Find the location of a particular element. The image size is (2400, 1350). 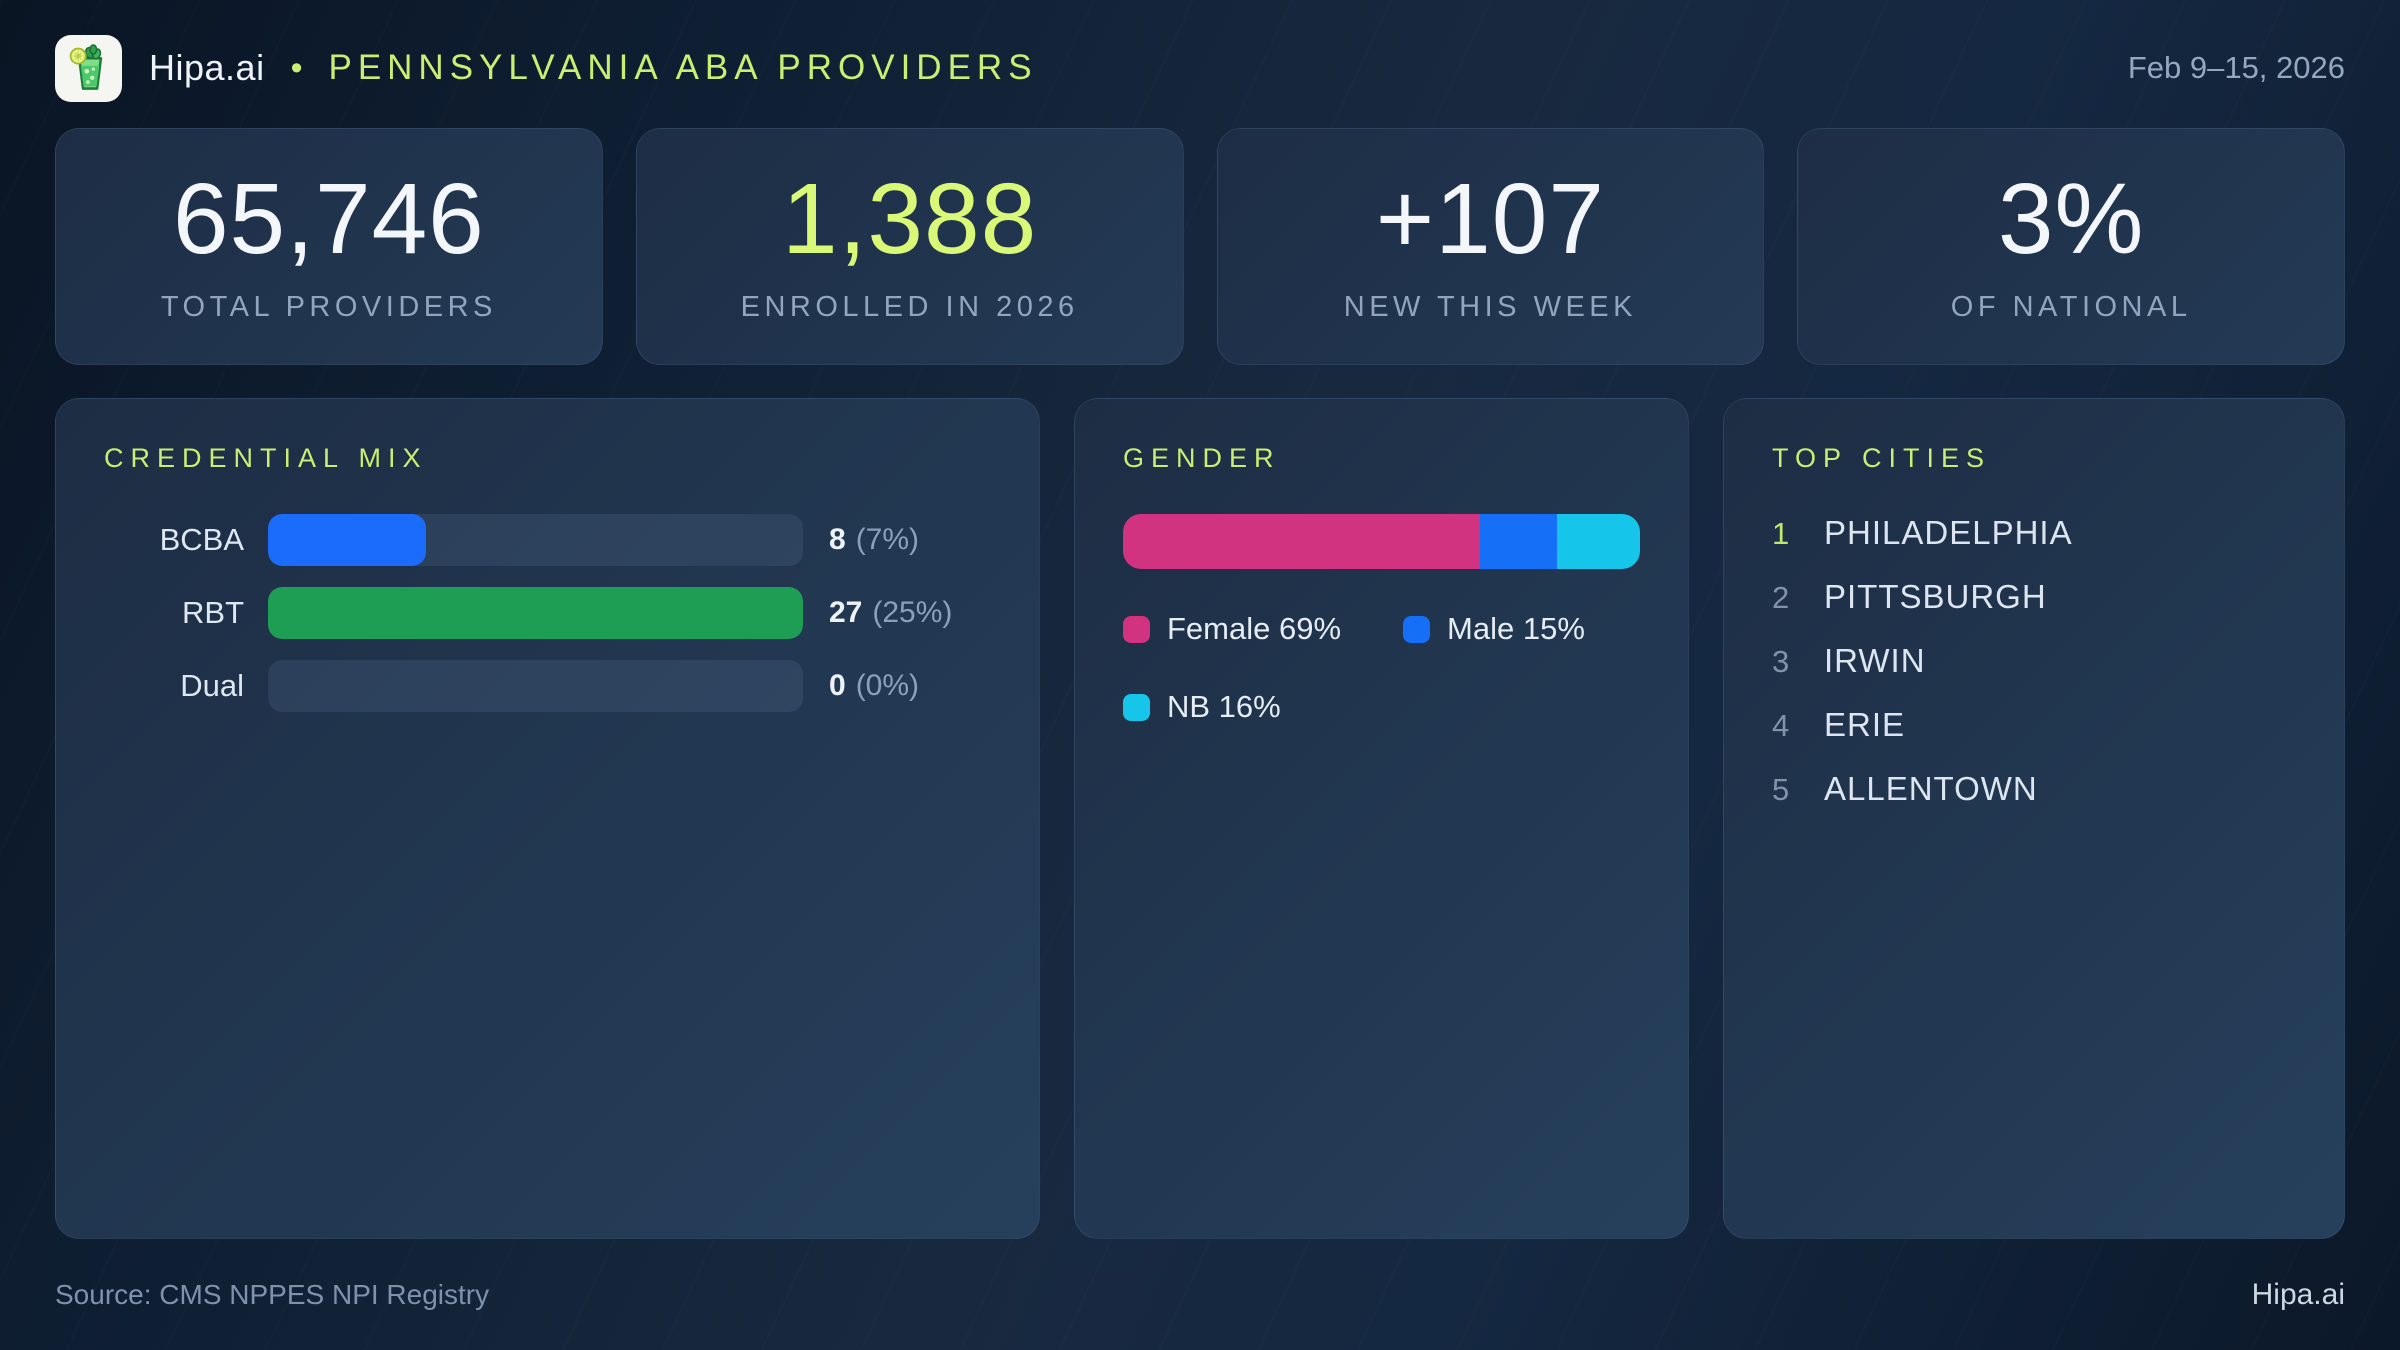

credential-mix-title: CREDENTIAL MIX is located at coordinates (266, 458).